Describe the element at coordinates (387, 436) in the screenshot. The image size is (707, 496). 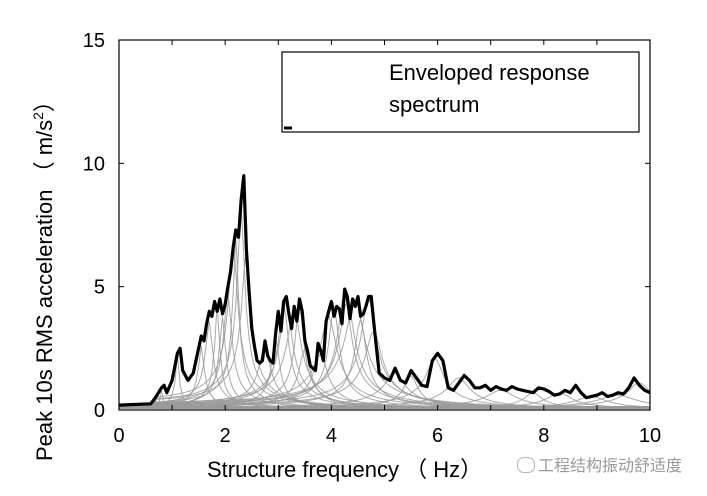
I see `x-tick-labels: 0 2 4 6 8 10` at that location.